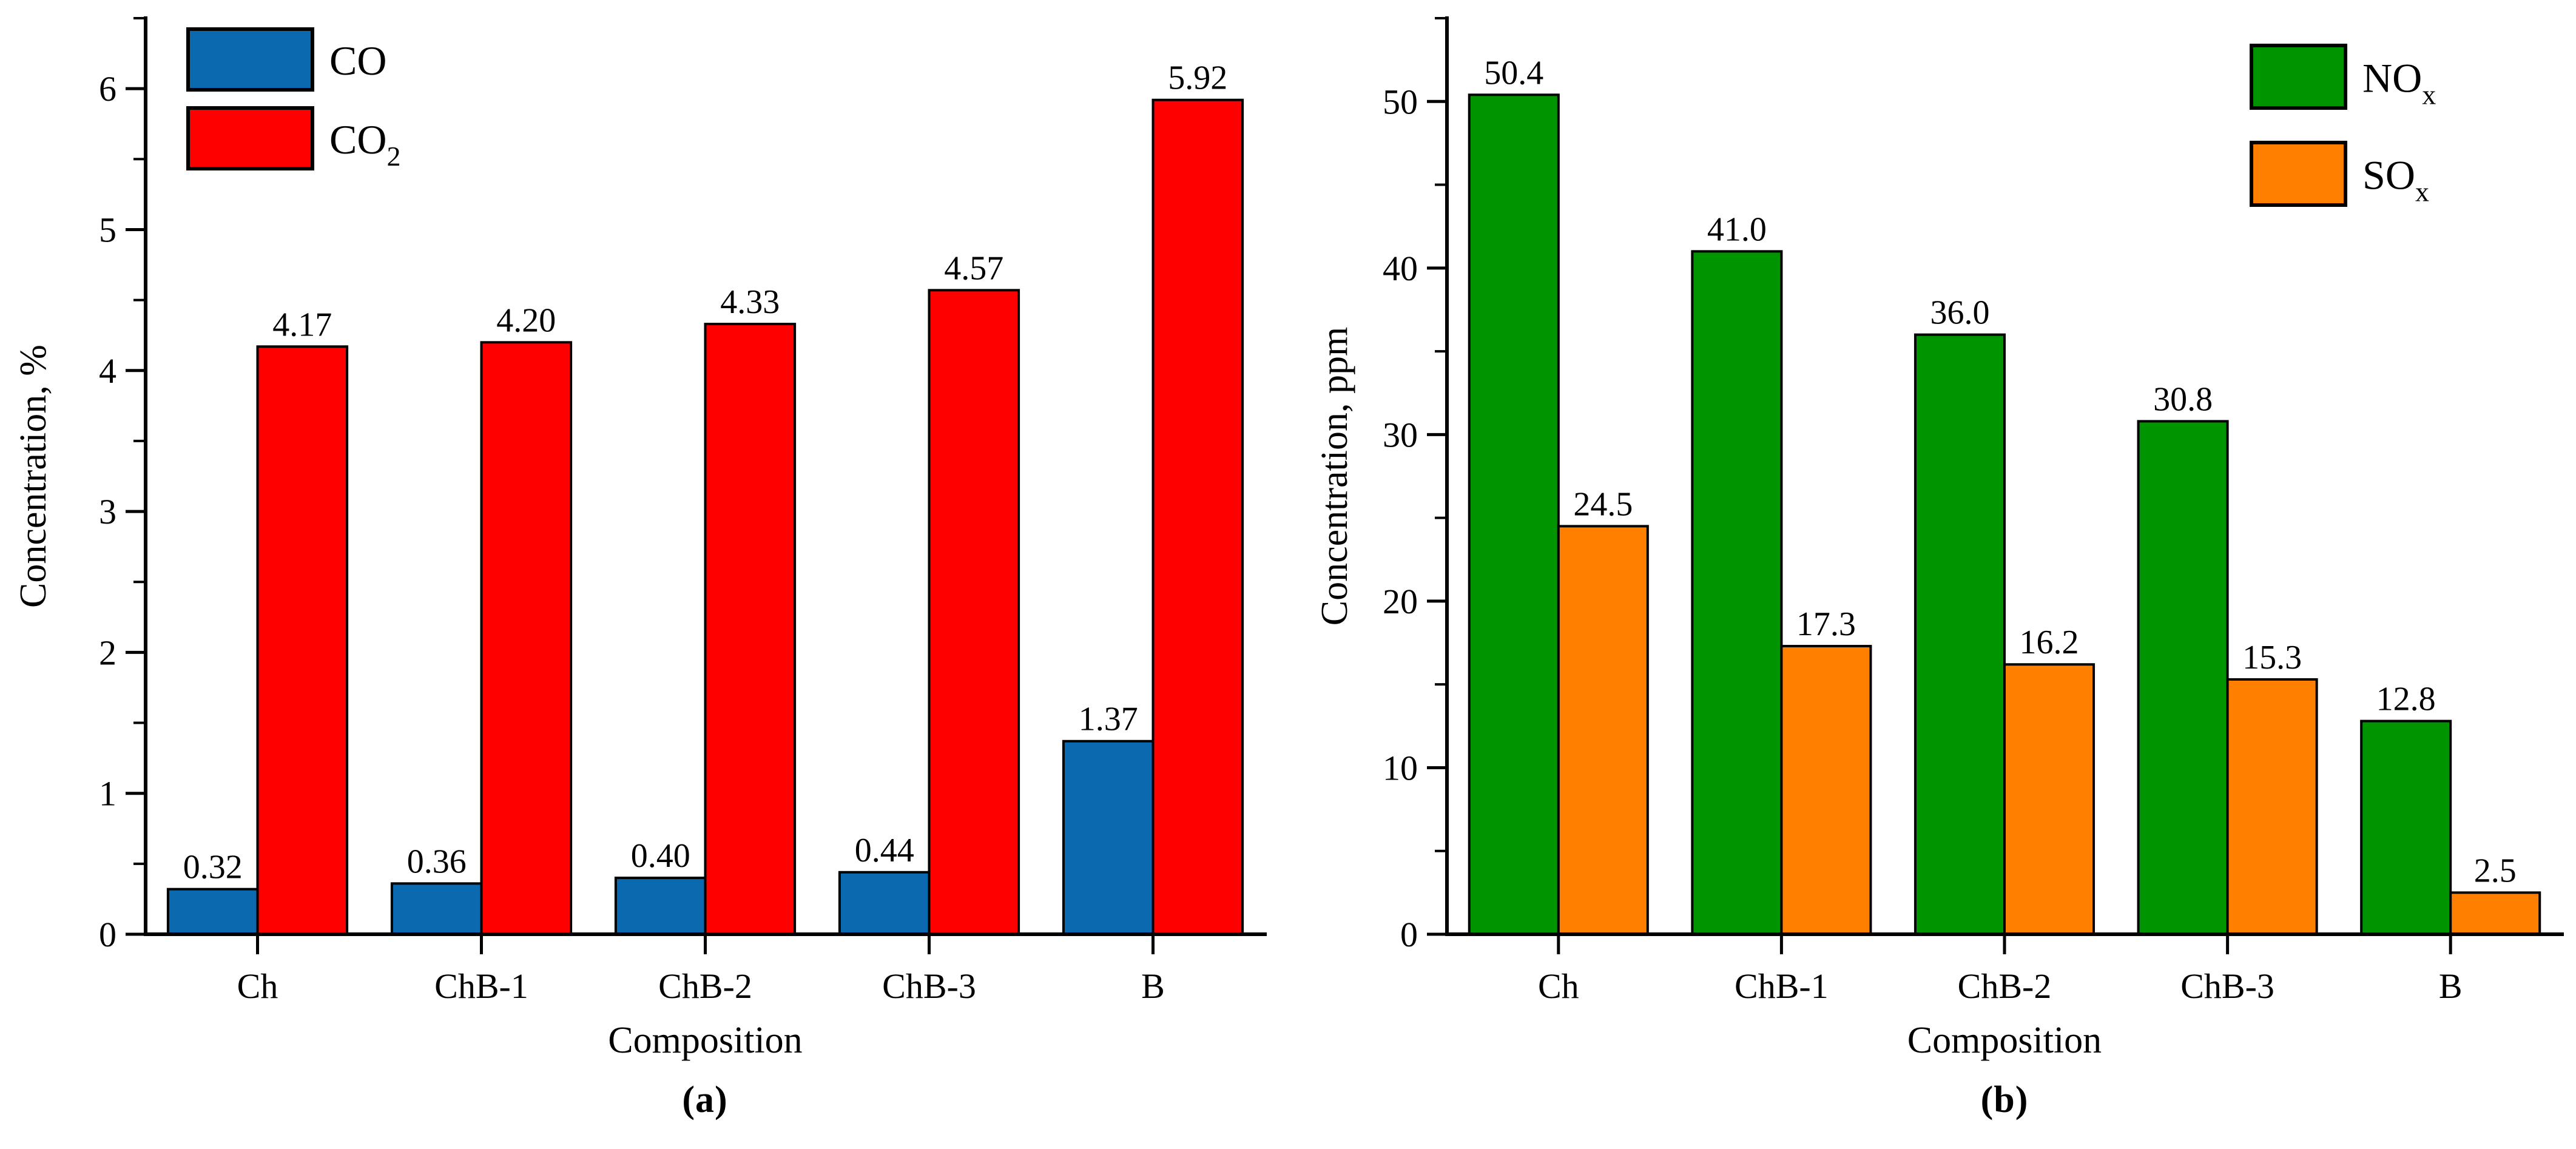 The width and height of the screenshot is (2576, 1149). I want to click on bar-label: 50.4, so click(1514, 73).